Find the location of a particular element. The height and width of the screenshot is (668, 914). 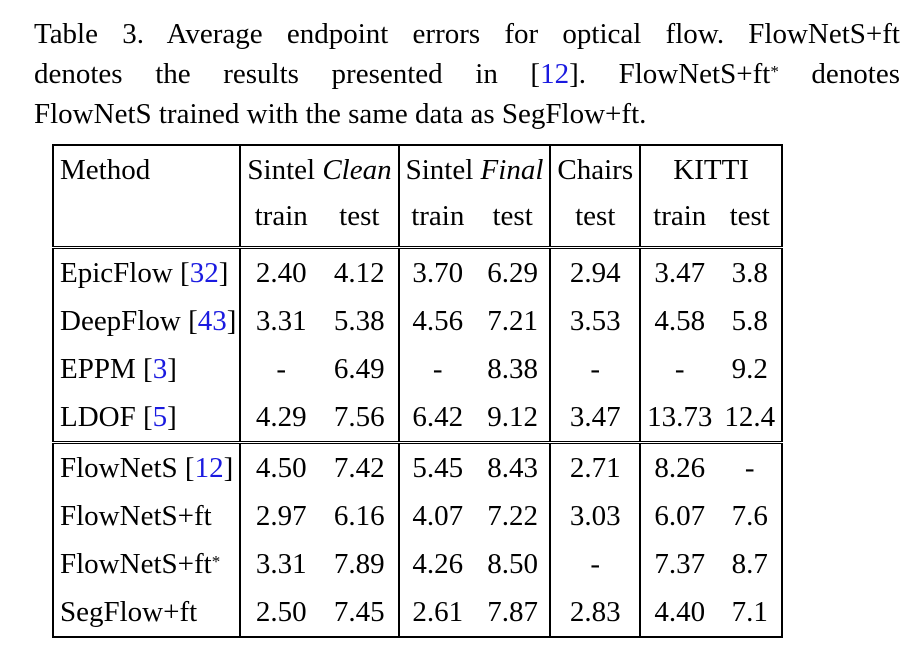

citation-link: 43 is located at coordinates (212, 321).